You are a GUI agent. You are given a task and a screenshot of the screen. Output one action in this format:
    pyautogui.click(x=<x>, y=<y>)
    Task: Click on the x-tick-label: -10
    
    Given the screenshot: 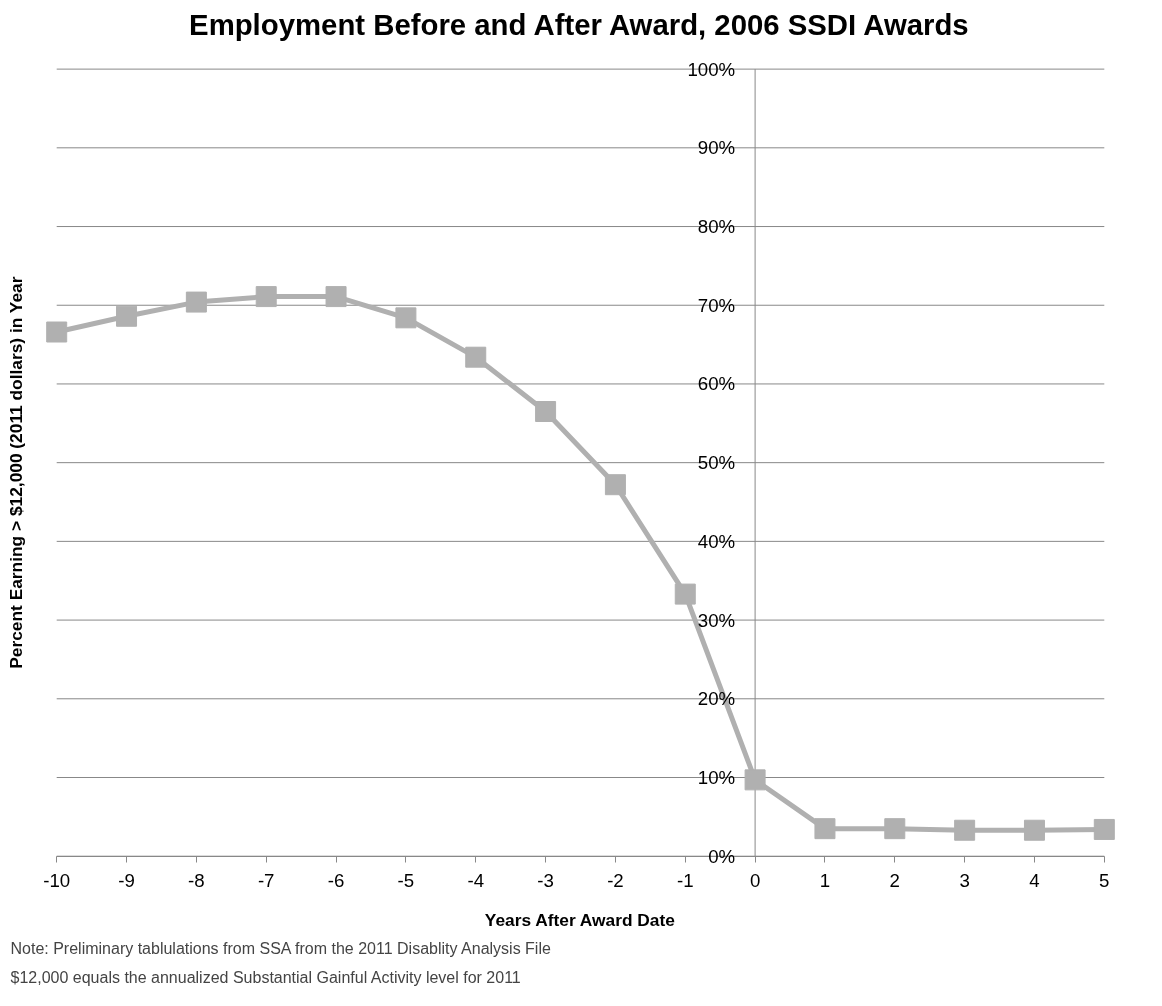 What is the action you would take?
    pyautogui.click(x=57, y=881)
    